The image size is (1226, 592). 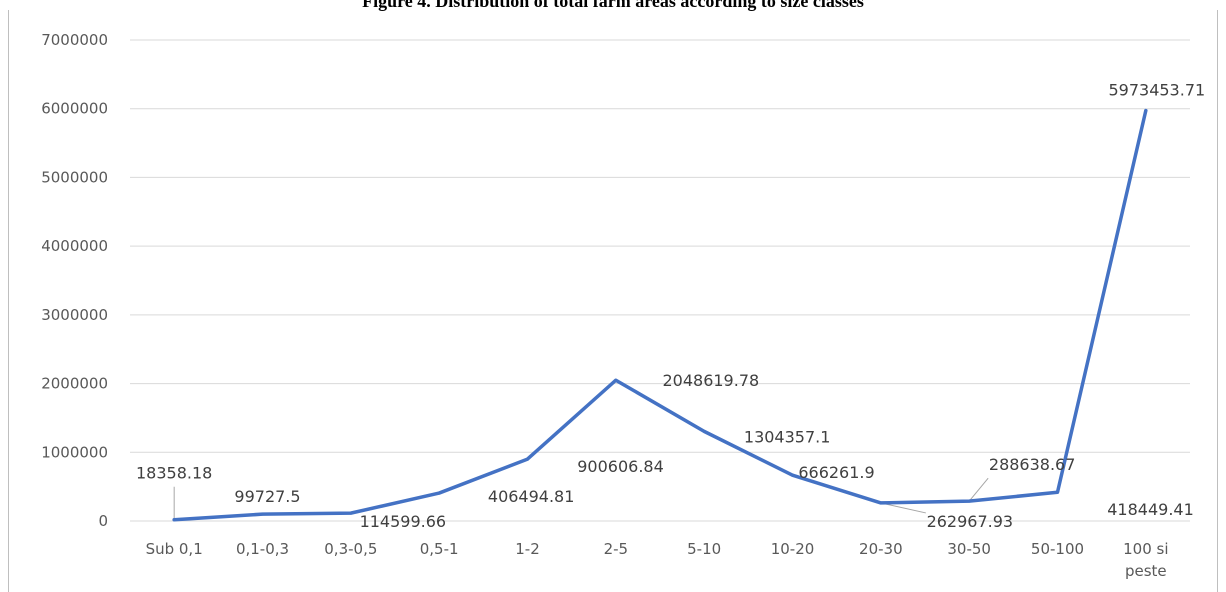 I want to click on x-tick-label: 0,3-0,5, so click(x=350, y=549).